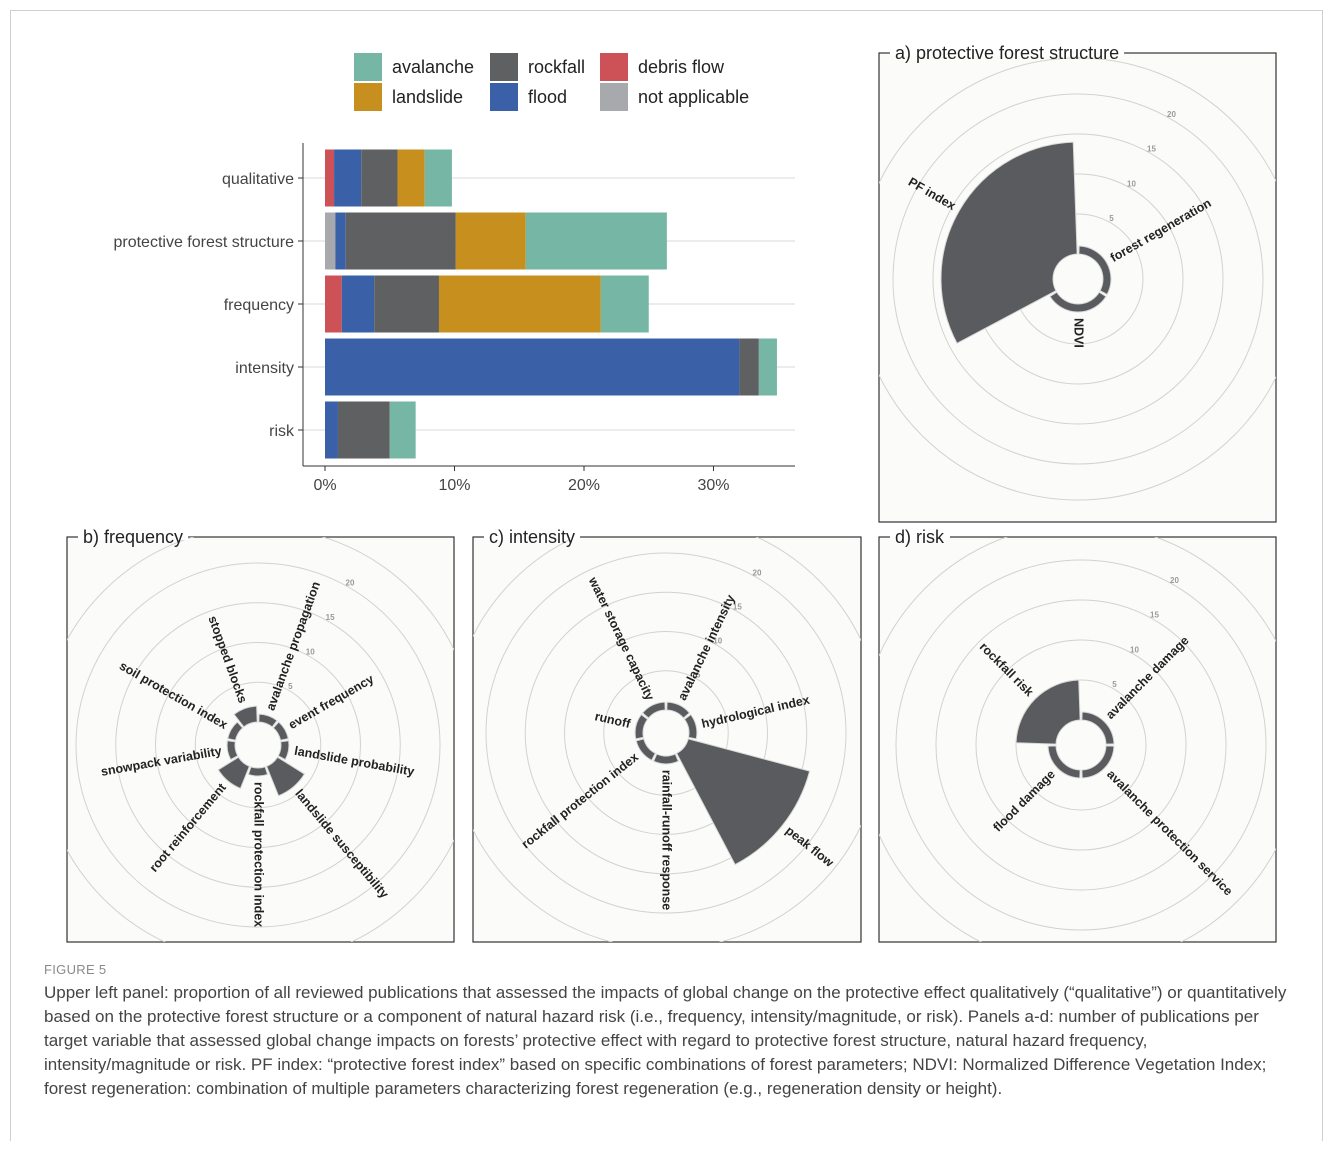  I want to click on bar-flood-risk, so click(331, 430).